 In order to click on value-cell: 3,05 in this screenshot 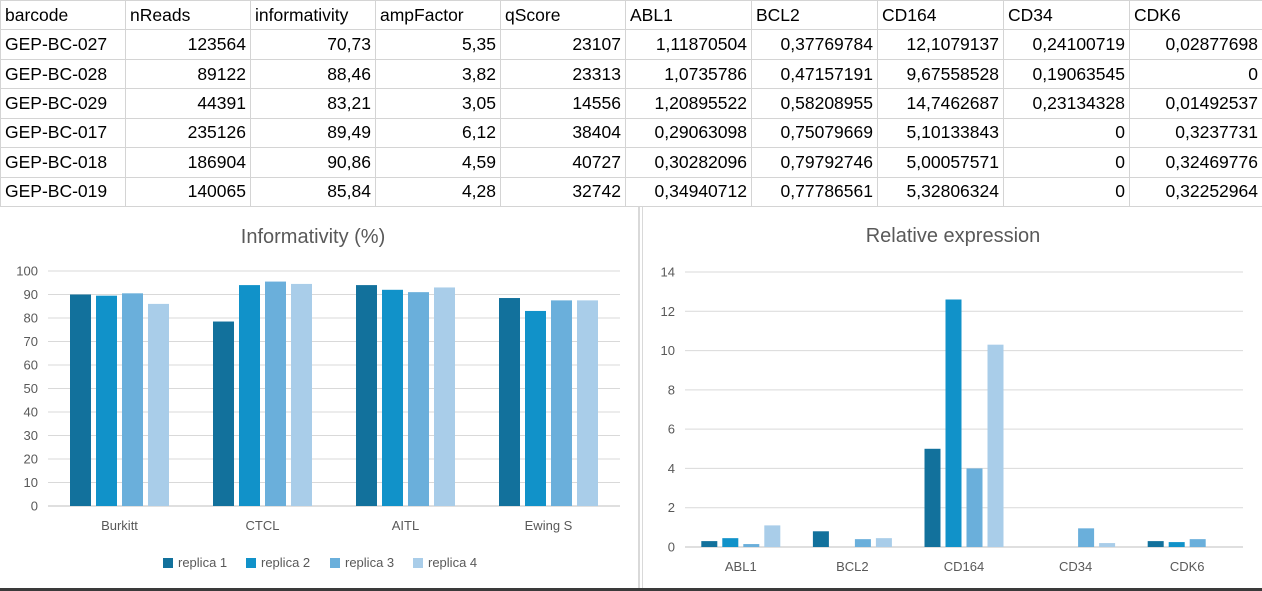, I will do `click(438, 103)`.